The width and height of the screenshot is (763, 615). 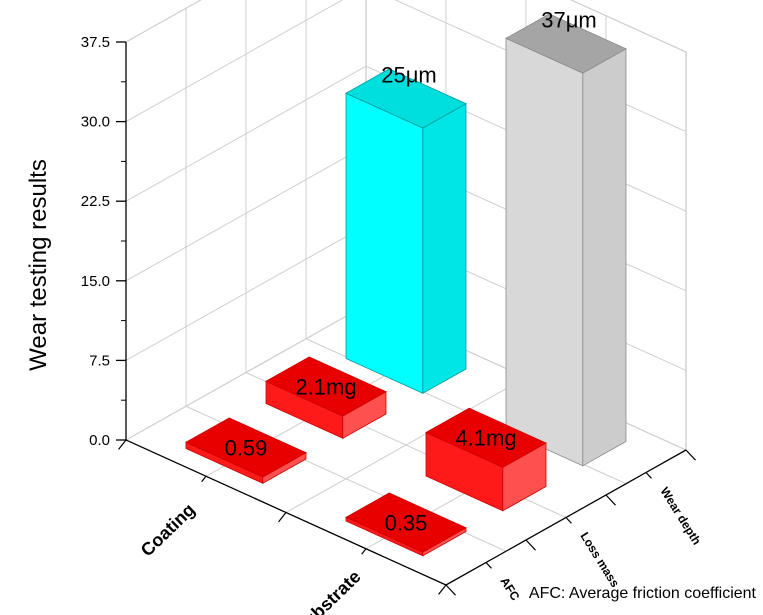 What do you see at coordinates (599, 560) in the screenshot?
I see `metric-label-loss-mass: Loss mass` at bounding box center [599, 560].